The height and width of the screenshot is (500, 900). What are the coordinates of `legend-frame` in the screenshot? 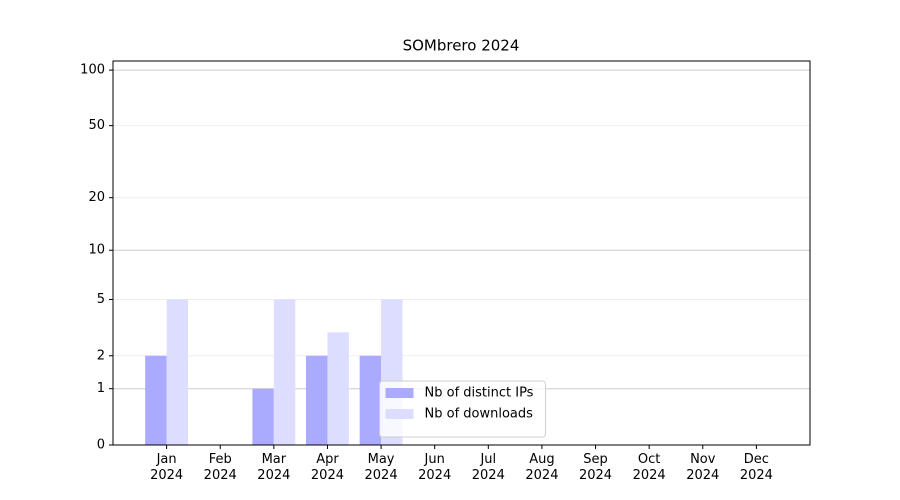 It's located at (462, 409).